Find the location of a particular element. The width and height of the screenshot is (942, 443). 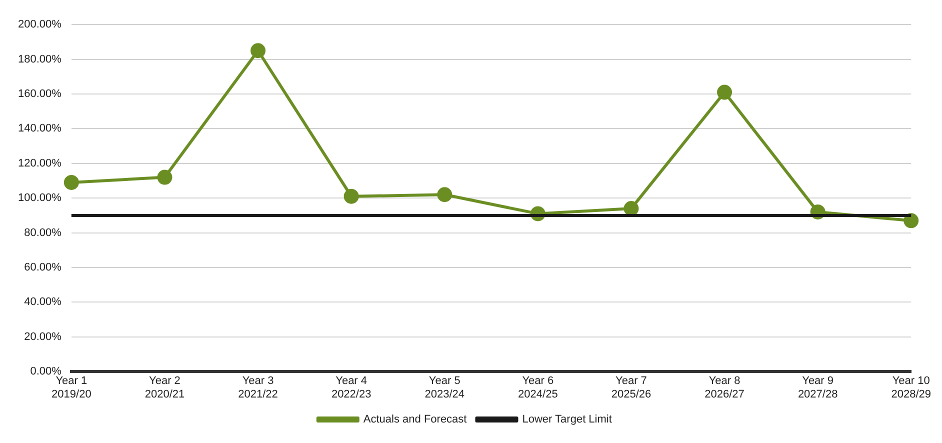

x-tick-label: Year 7 2025/26 is located at coordinates (631, 387).